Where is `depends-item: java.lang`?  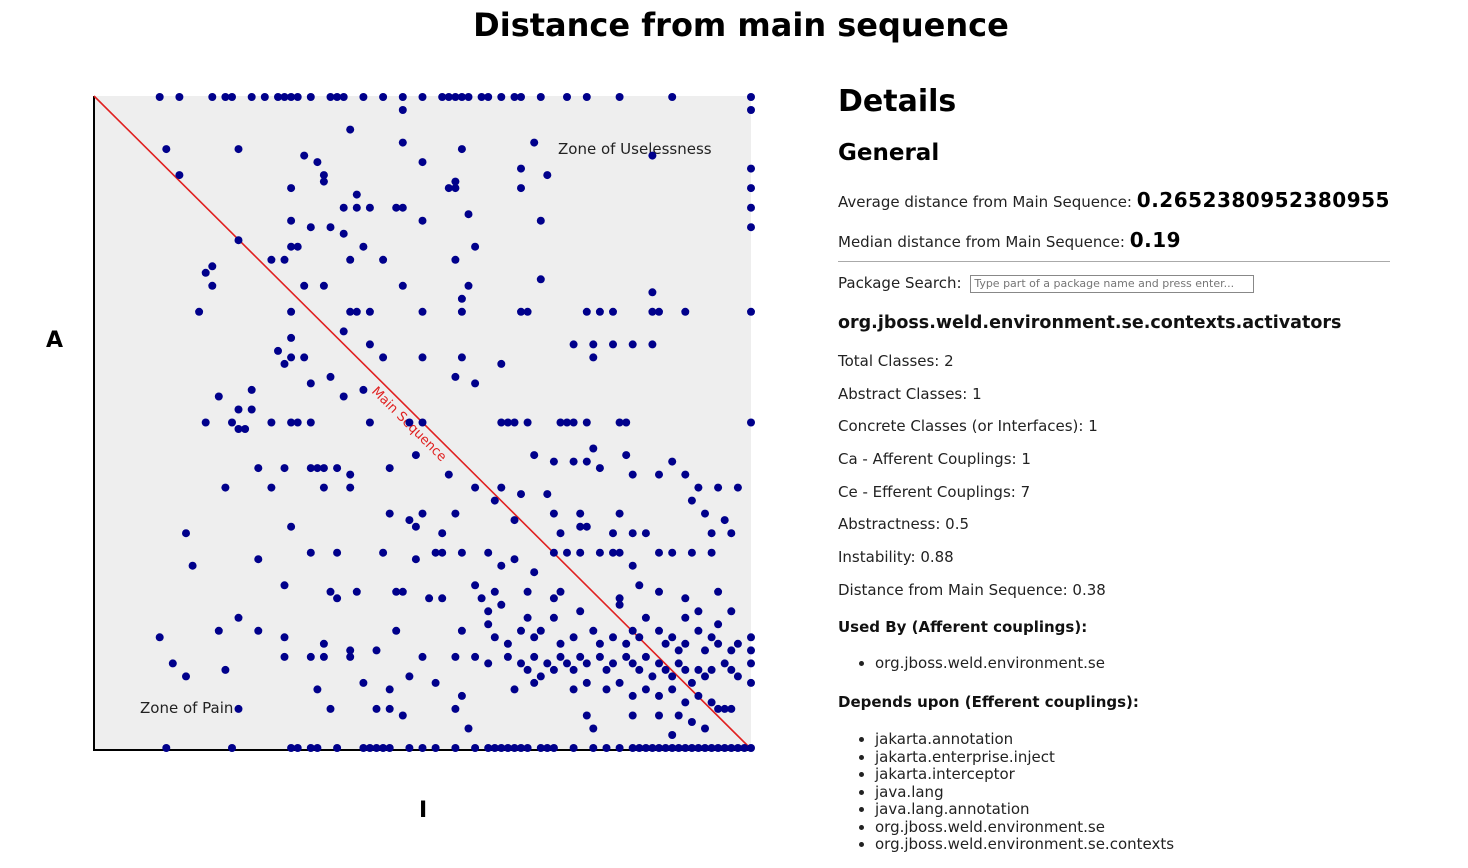
depends-item: java.lang is located at coordinates (1024, 792).